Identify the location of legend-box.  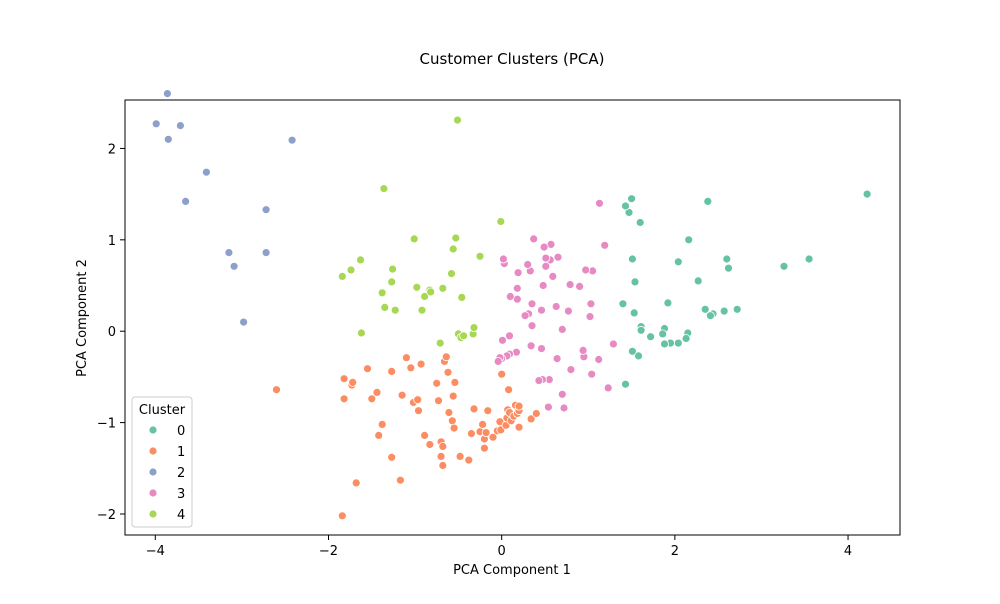
(162, 462).